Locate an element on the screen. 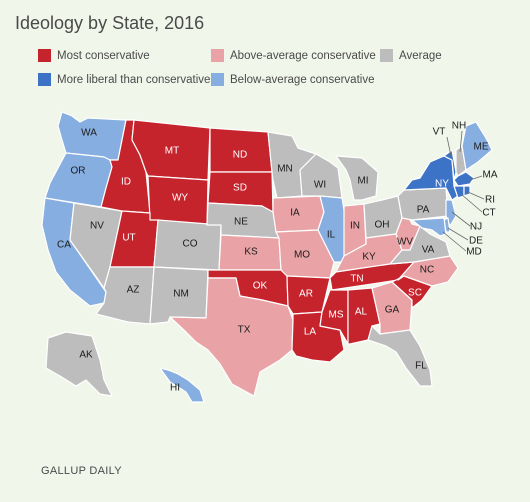  state-OR is located at coordinates (78, 180).